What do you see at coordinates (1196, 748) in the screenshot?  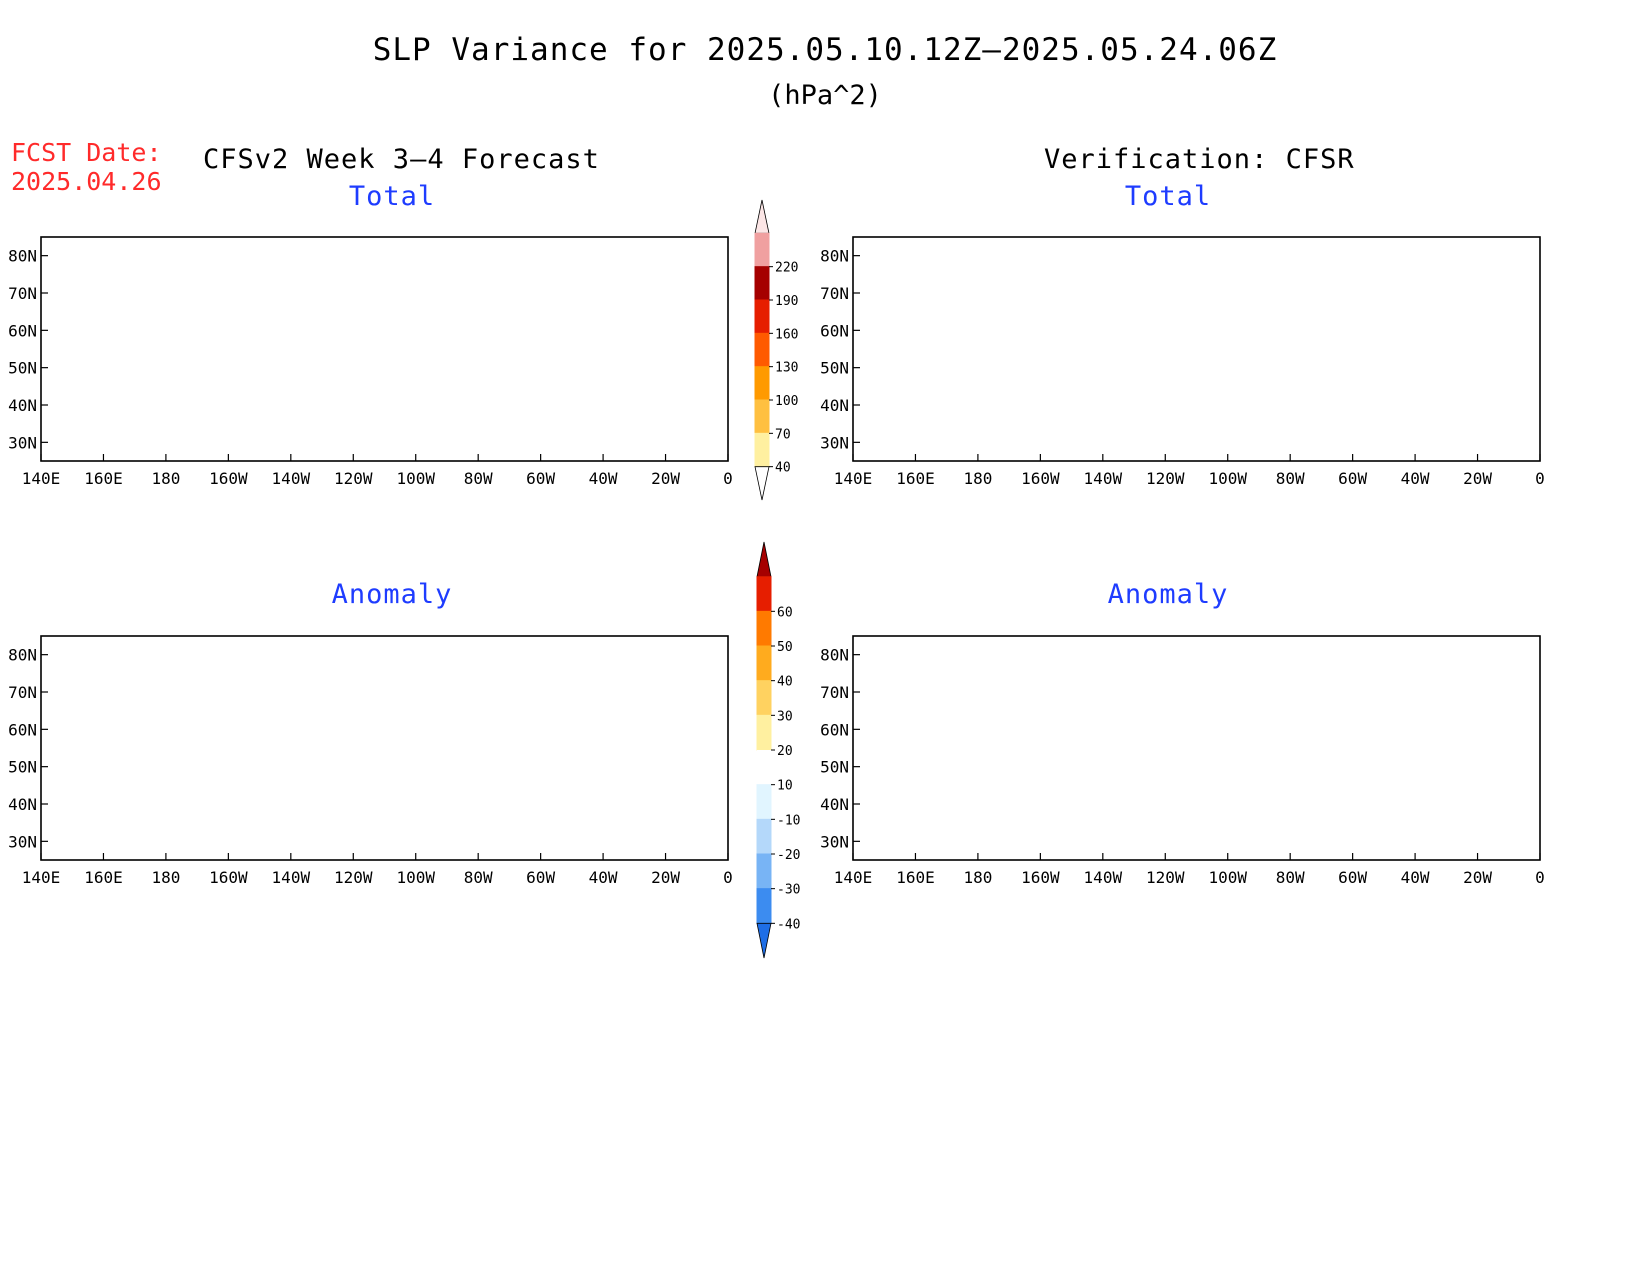 I see `verification-anomaly-panel` at bounding box center [1196, 748].